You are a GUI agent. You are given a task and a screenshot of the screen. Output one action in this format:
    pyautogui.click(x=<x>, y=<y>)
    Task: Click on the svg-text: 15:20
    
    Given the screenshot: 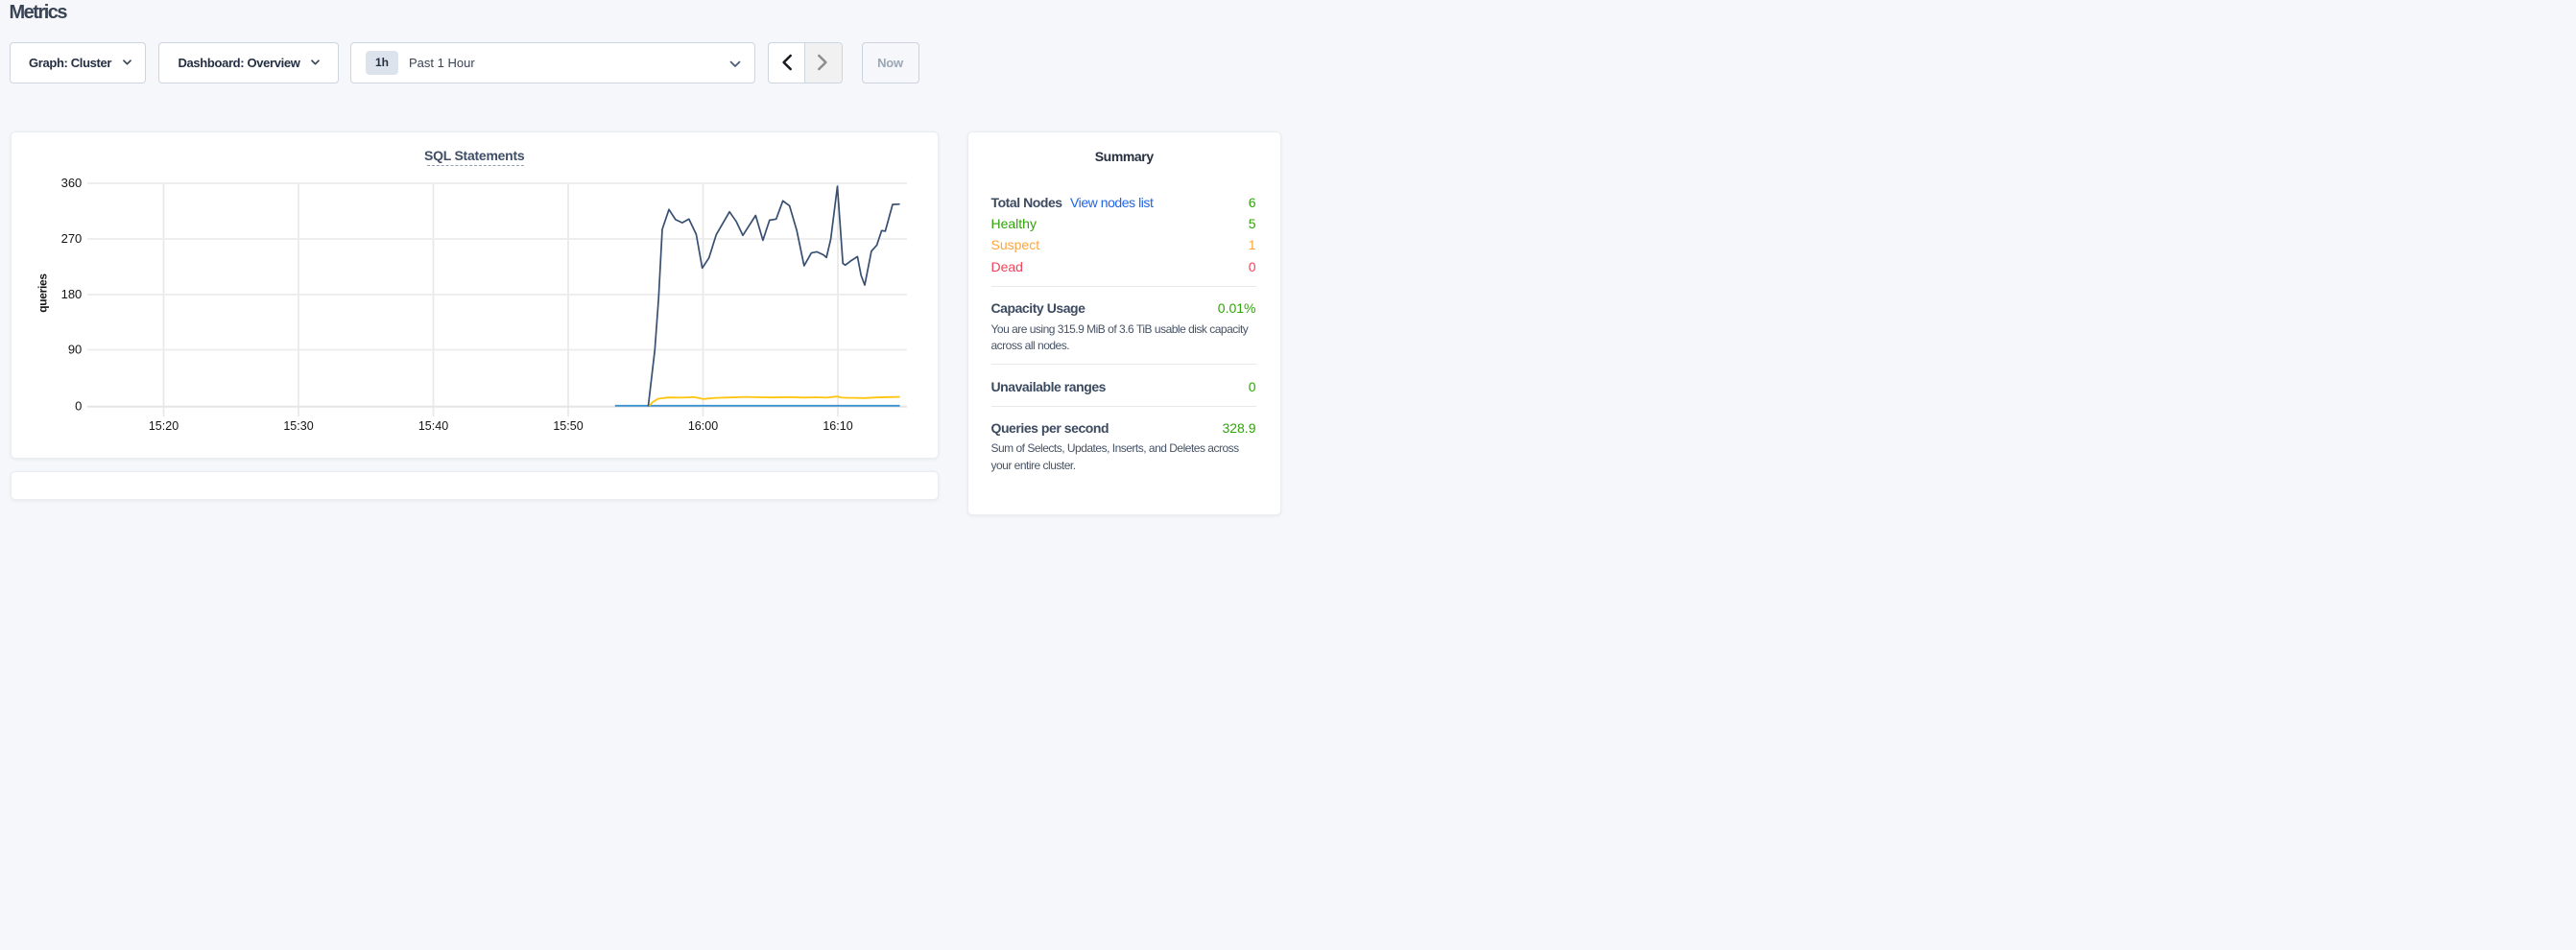 What is the action you would take?
    pyautogui.click(x=163, y=426)
    